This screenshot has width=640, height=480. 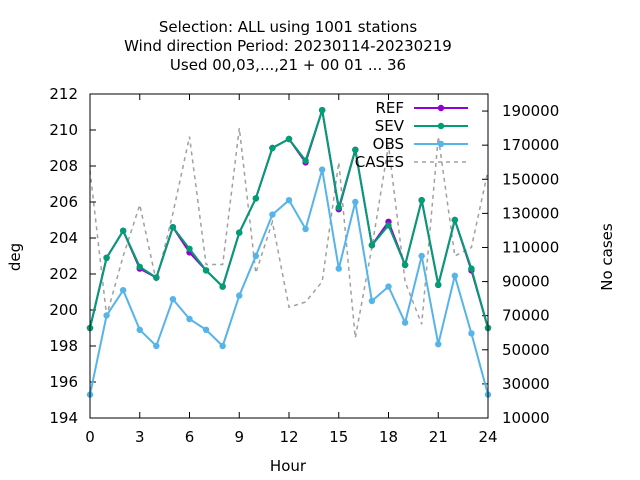 What do you see at coordinates (239, 437) in the screenshot?
I see `x-tick-label: 9` at bounding box center [239, 437].